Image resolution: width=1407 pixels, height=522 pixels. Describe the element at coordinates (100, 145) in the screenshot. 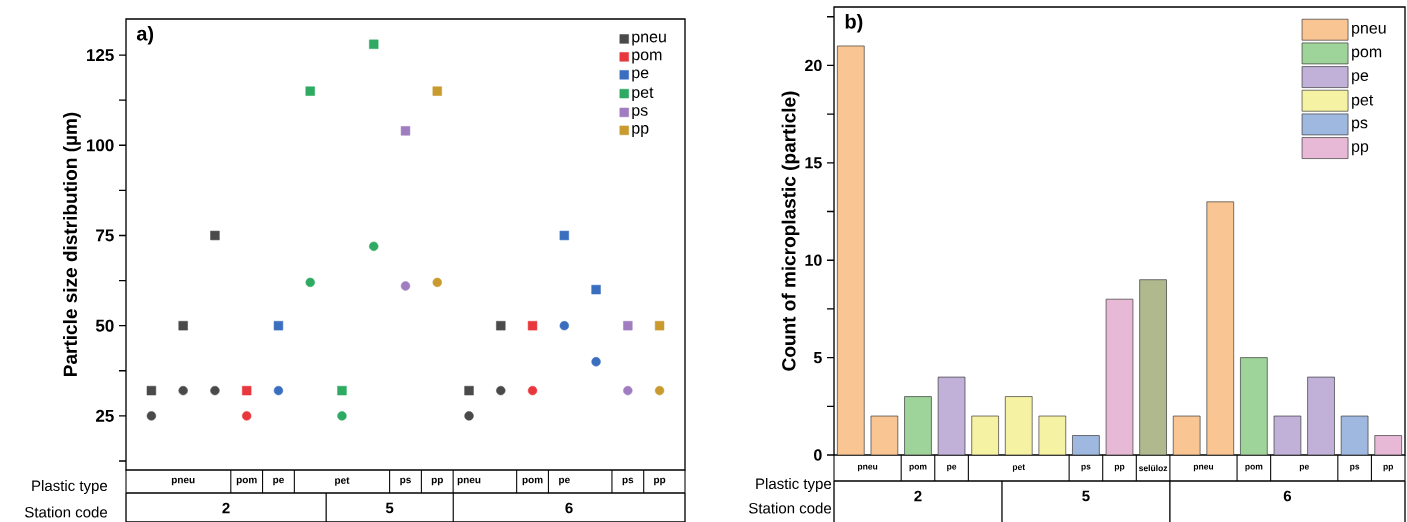

I see `y-tick-label: 100` at that location.